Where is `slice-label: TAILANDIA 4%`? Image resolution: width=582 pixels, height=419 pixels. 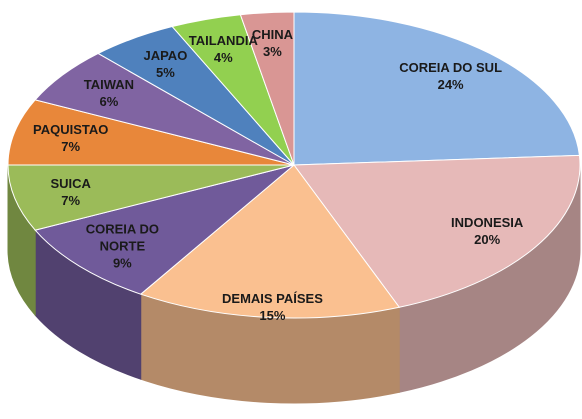 slice-label: TAILANDIA 4% is located at coordinates (223, 49).